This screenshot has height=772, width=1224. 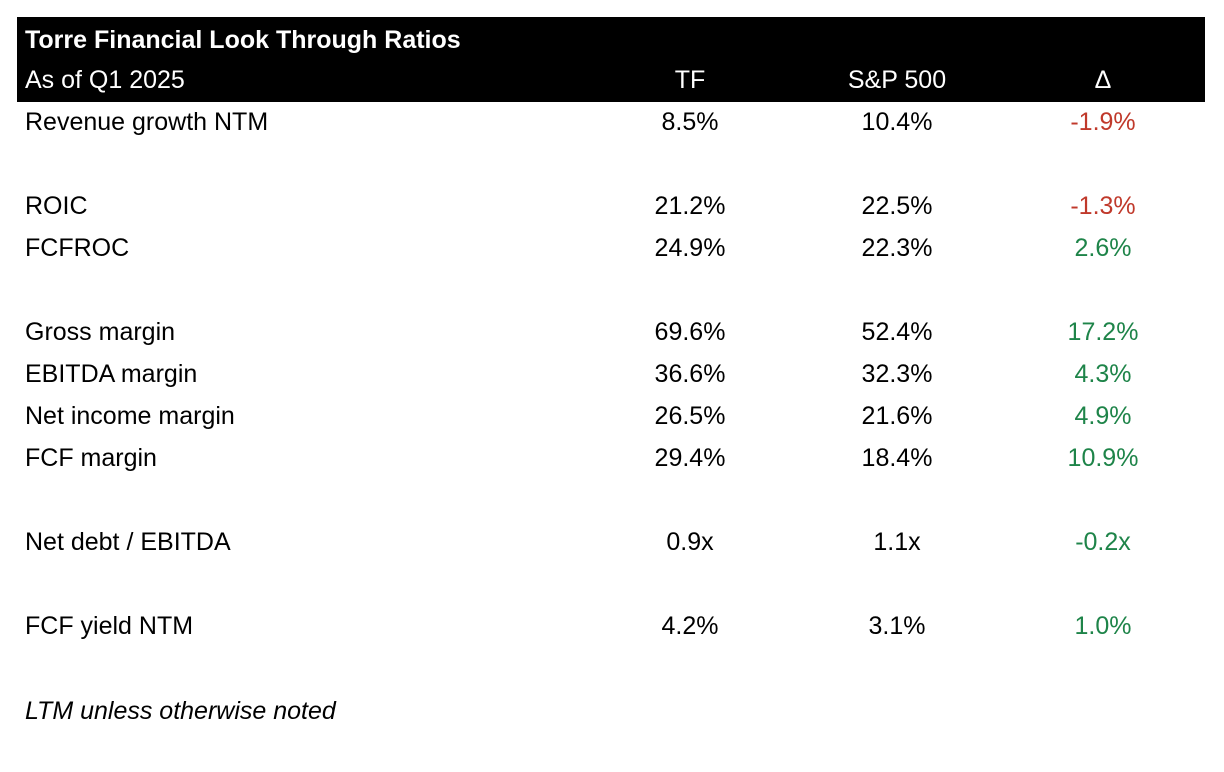 I want to click on sp500-value: 22.3%, so click(x=897, y=248).